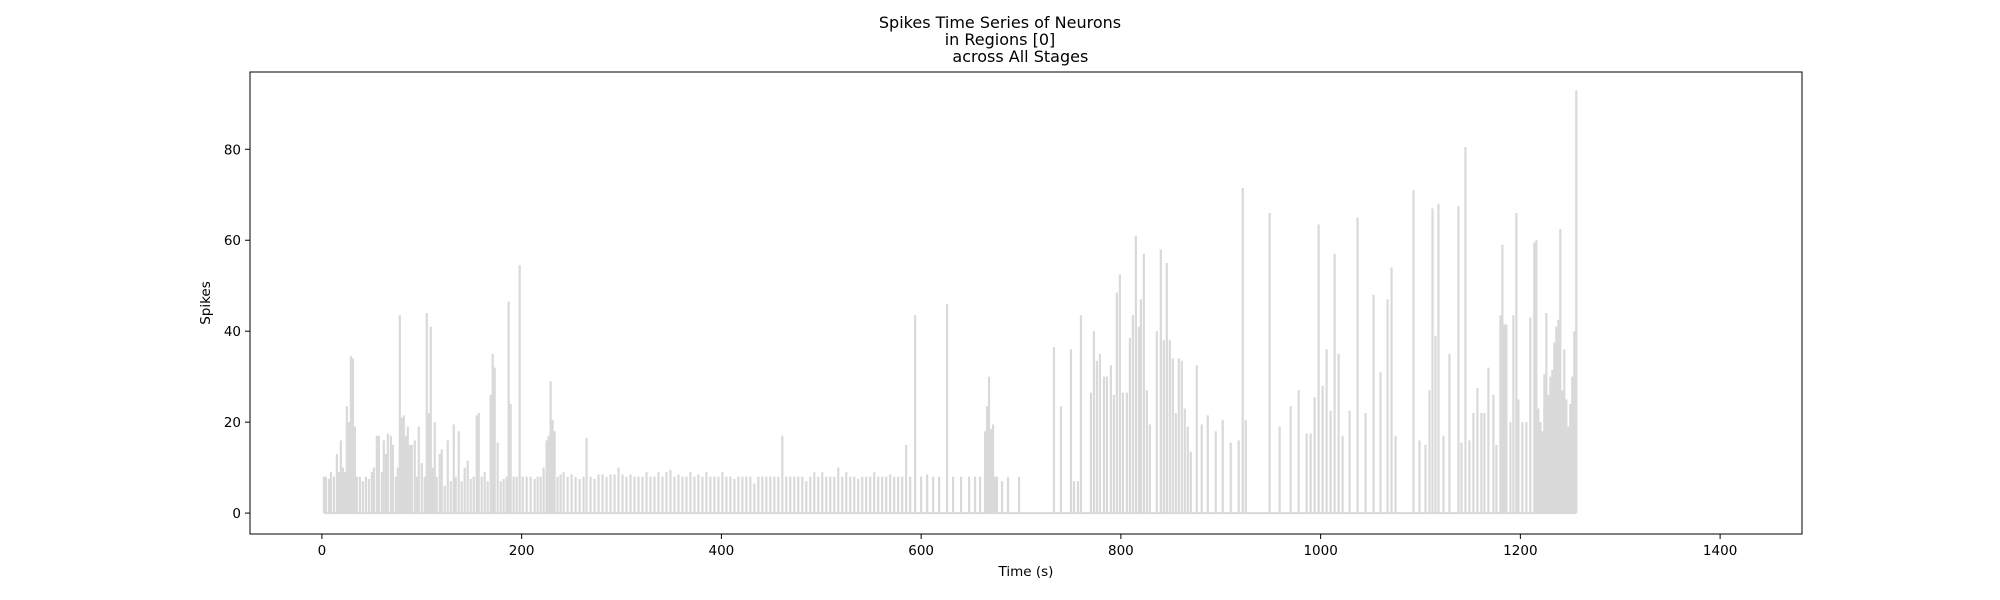 The height and width of the screenshot is (600, 2000). Describe the element at coordinates (1000, 22) in the screenshot. I see `chart-title-line-1: Spikes Time Series of Neurons` at that location.